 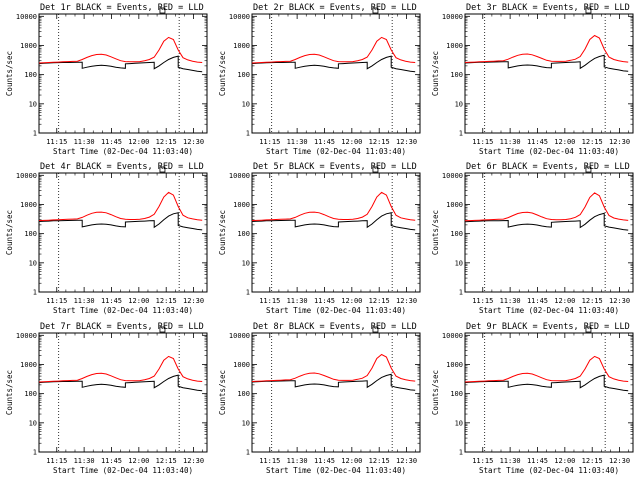 I want to click on panel-title: Det 4r BLACK = Events, RED = LLD, so click(x=122, y=167).